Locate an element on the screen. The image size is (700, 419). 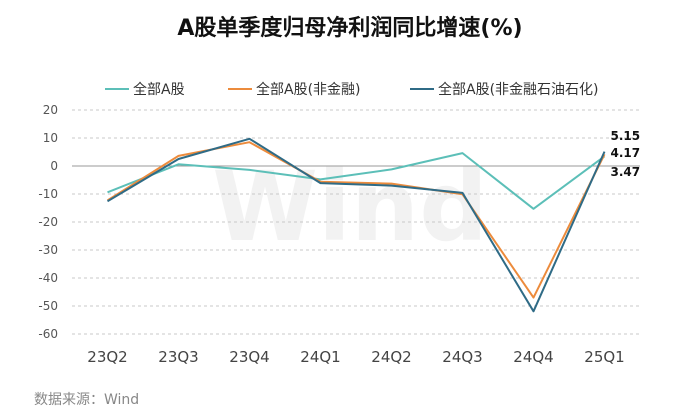
legend-label-2: 全部A股(非金融) is located at coordinates (308, 89).